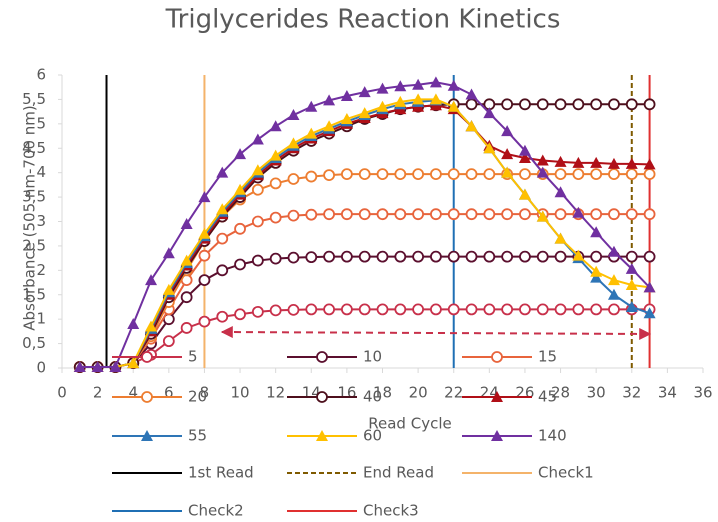 This screenshot has height=522, width=718. I want to click on legend-item: 45, so click(509, 397).